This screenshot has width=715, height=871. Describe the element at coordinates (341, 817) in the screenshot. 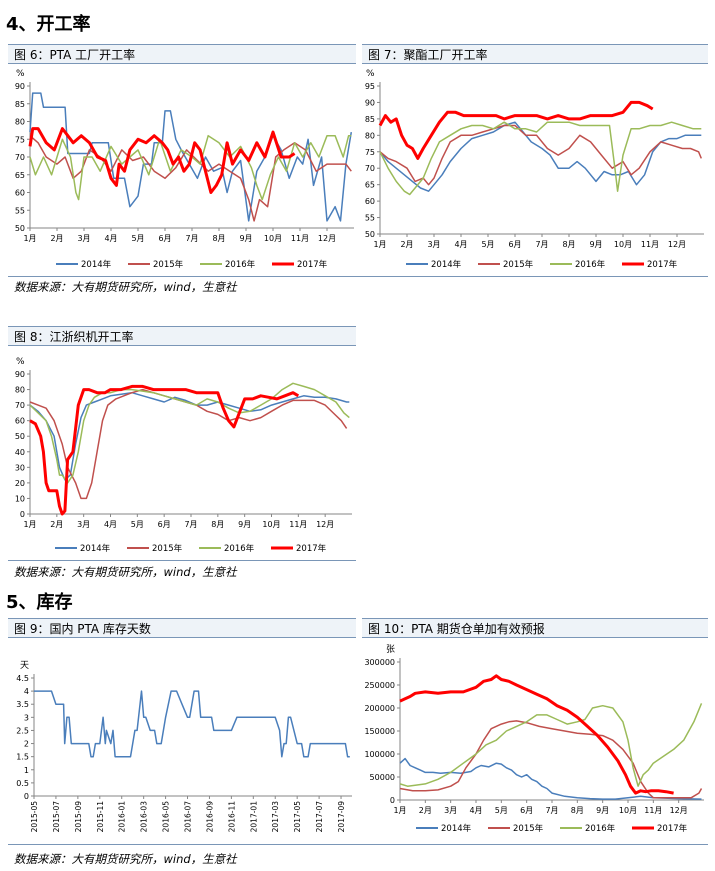

I see `x-tick-label: 2017-09` at that location.